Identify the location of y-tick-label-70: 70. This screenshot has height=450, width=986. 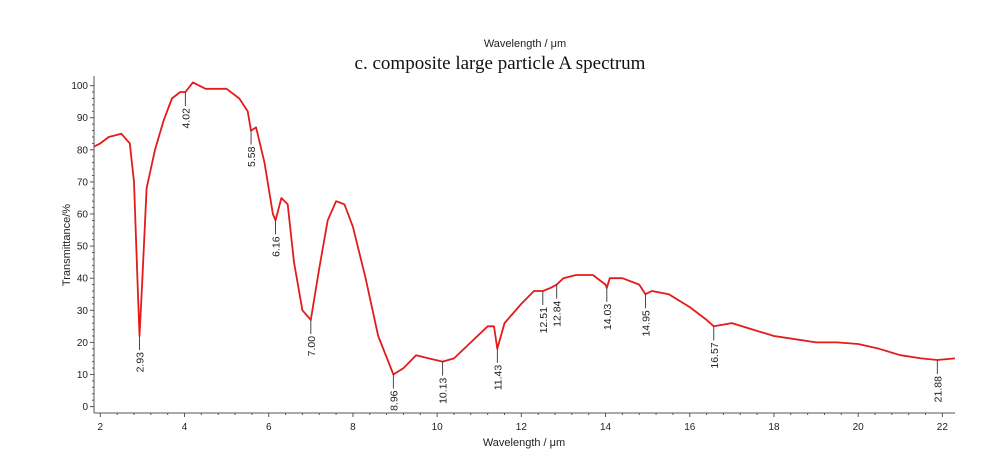
(83, 182).